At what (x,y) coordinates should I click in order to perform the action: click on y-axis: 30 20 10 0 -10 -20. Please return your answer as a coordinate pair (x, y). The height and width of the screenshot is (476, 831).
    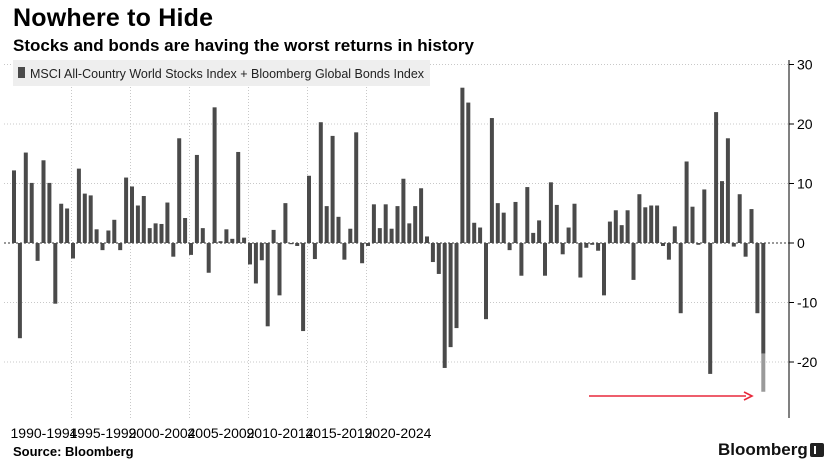
    Looking at the image, I should click on (802, 237).